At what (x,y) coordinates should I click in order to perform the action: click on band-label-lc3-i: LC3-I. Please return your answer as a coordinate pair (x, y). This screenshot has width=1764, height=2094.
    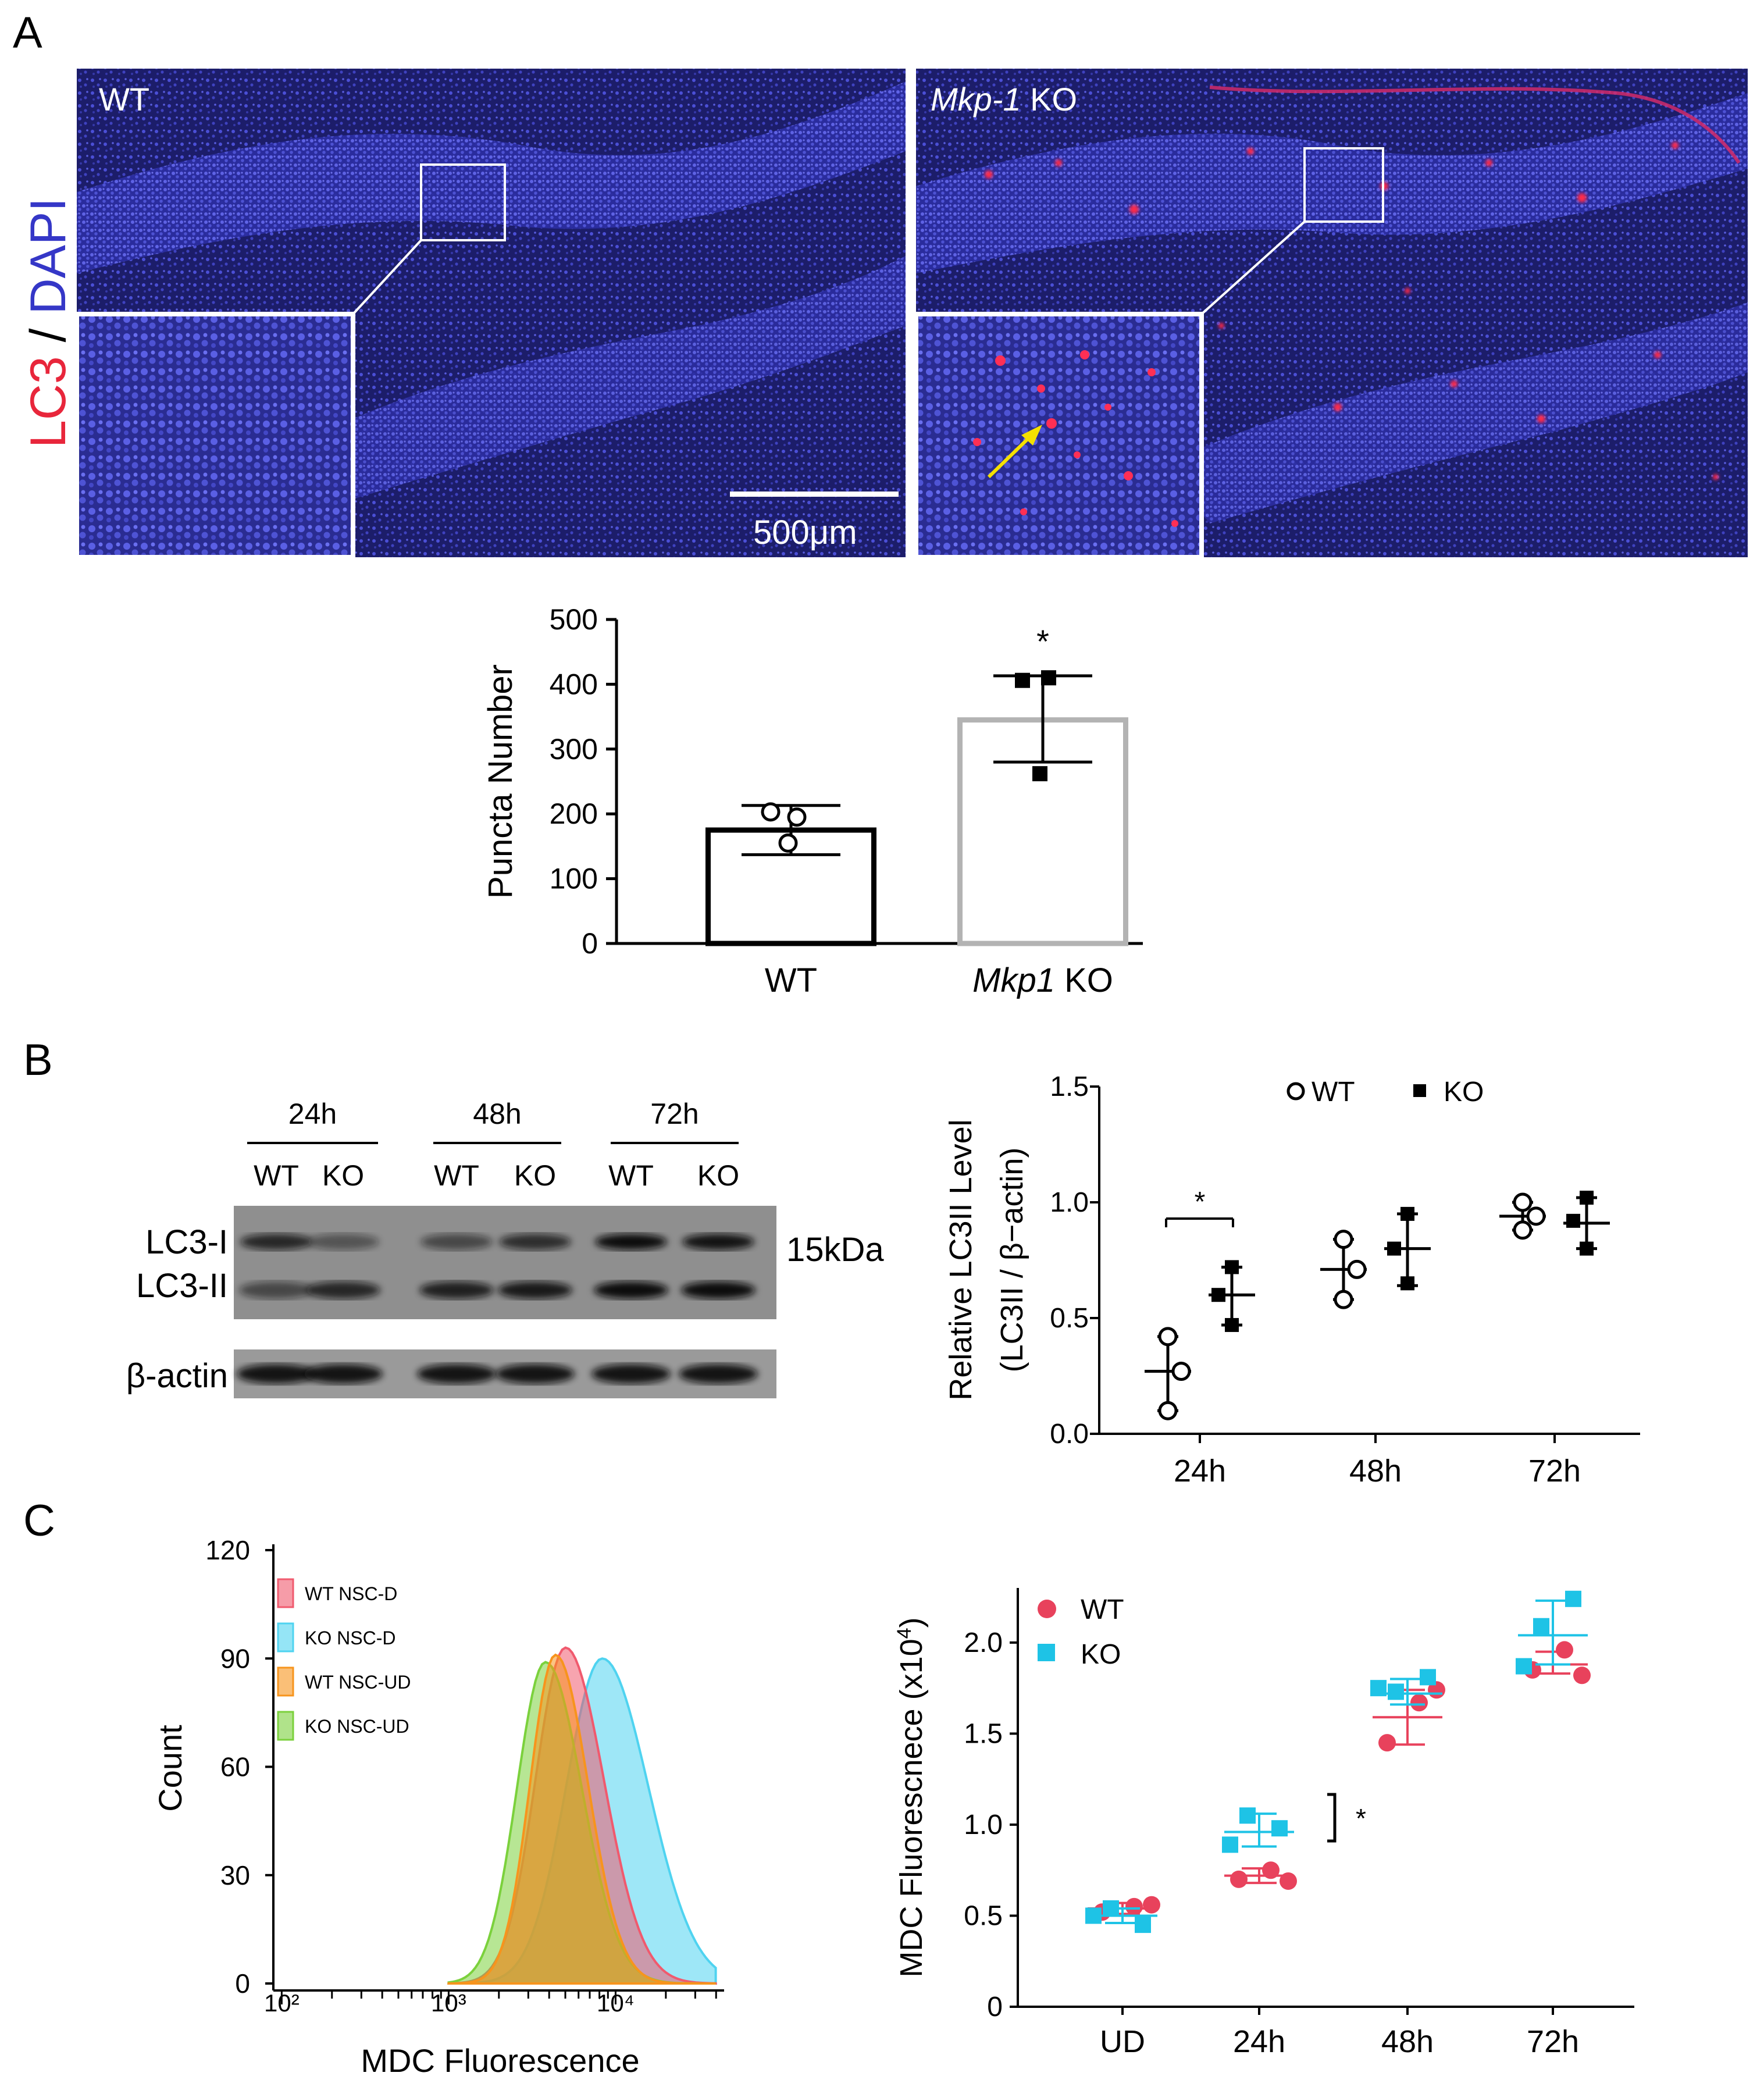
    Looking at the image, I should click on (186, 1242).